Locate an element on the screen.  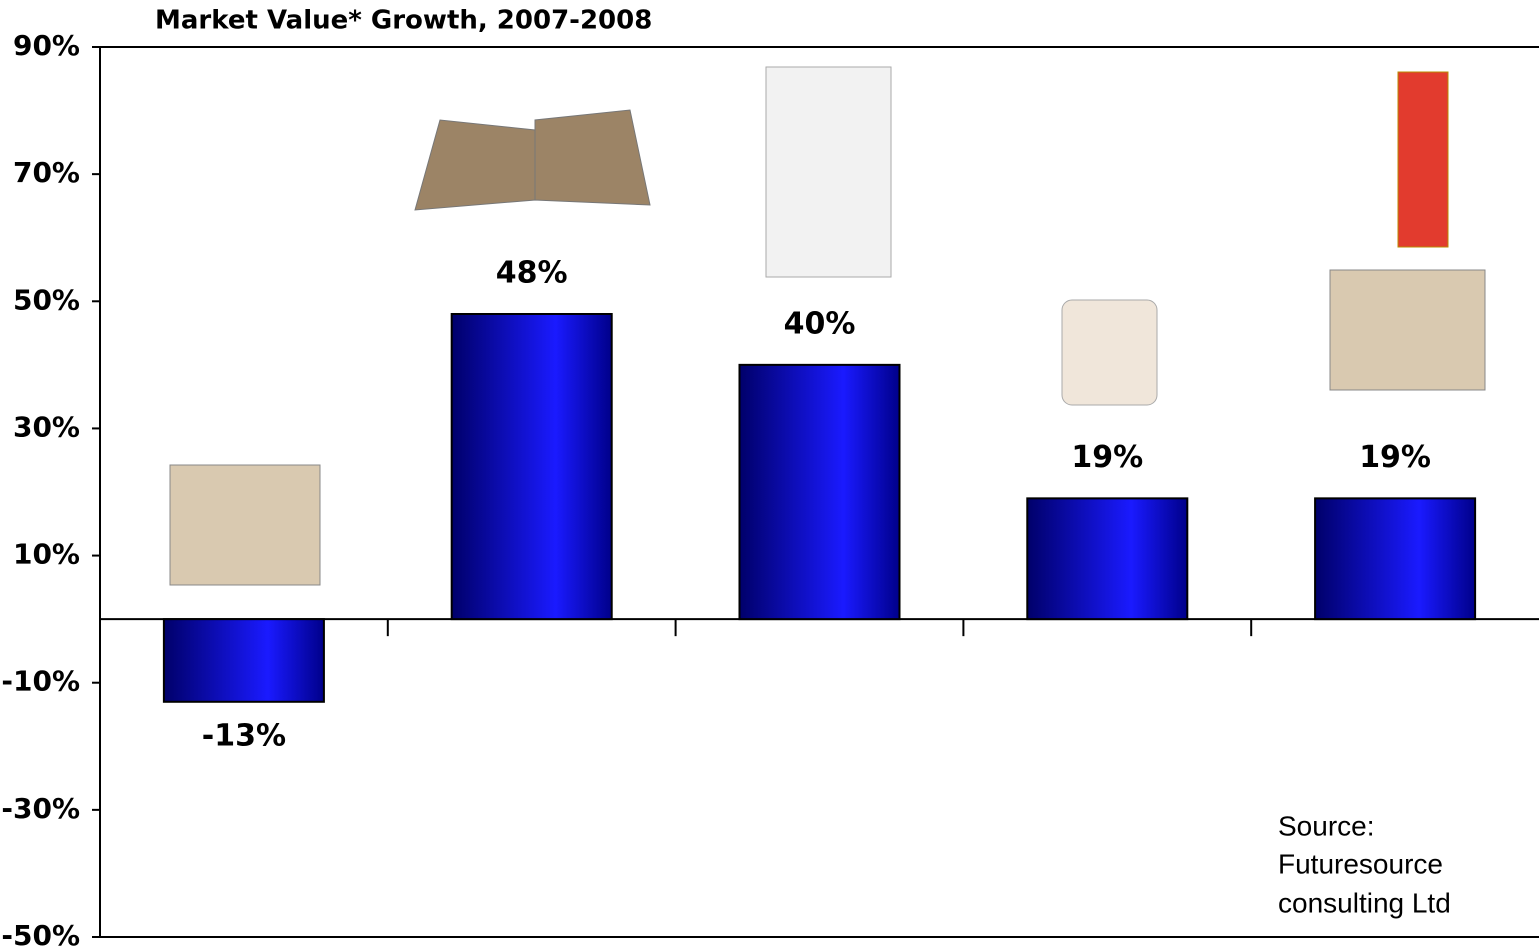
value-label: 40% is located at coordinates (820, 323).